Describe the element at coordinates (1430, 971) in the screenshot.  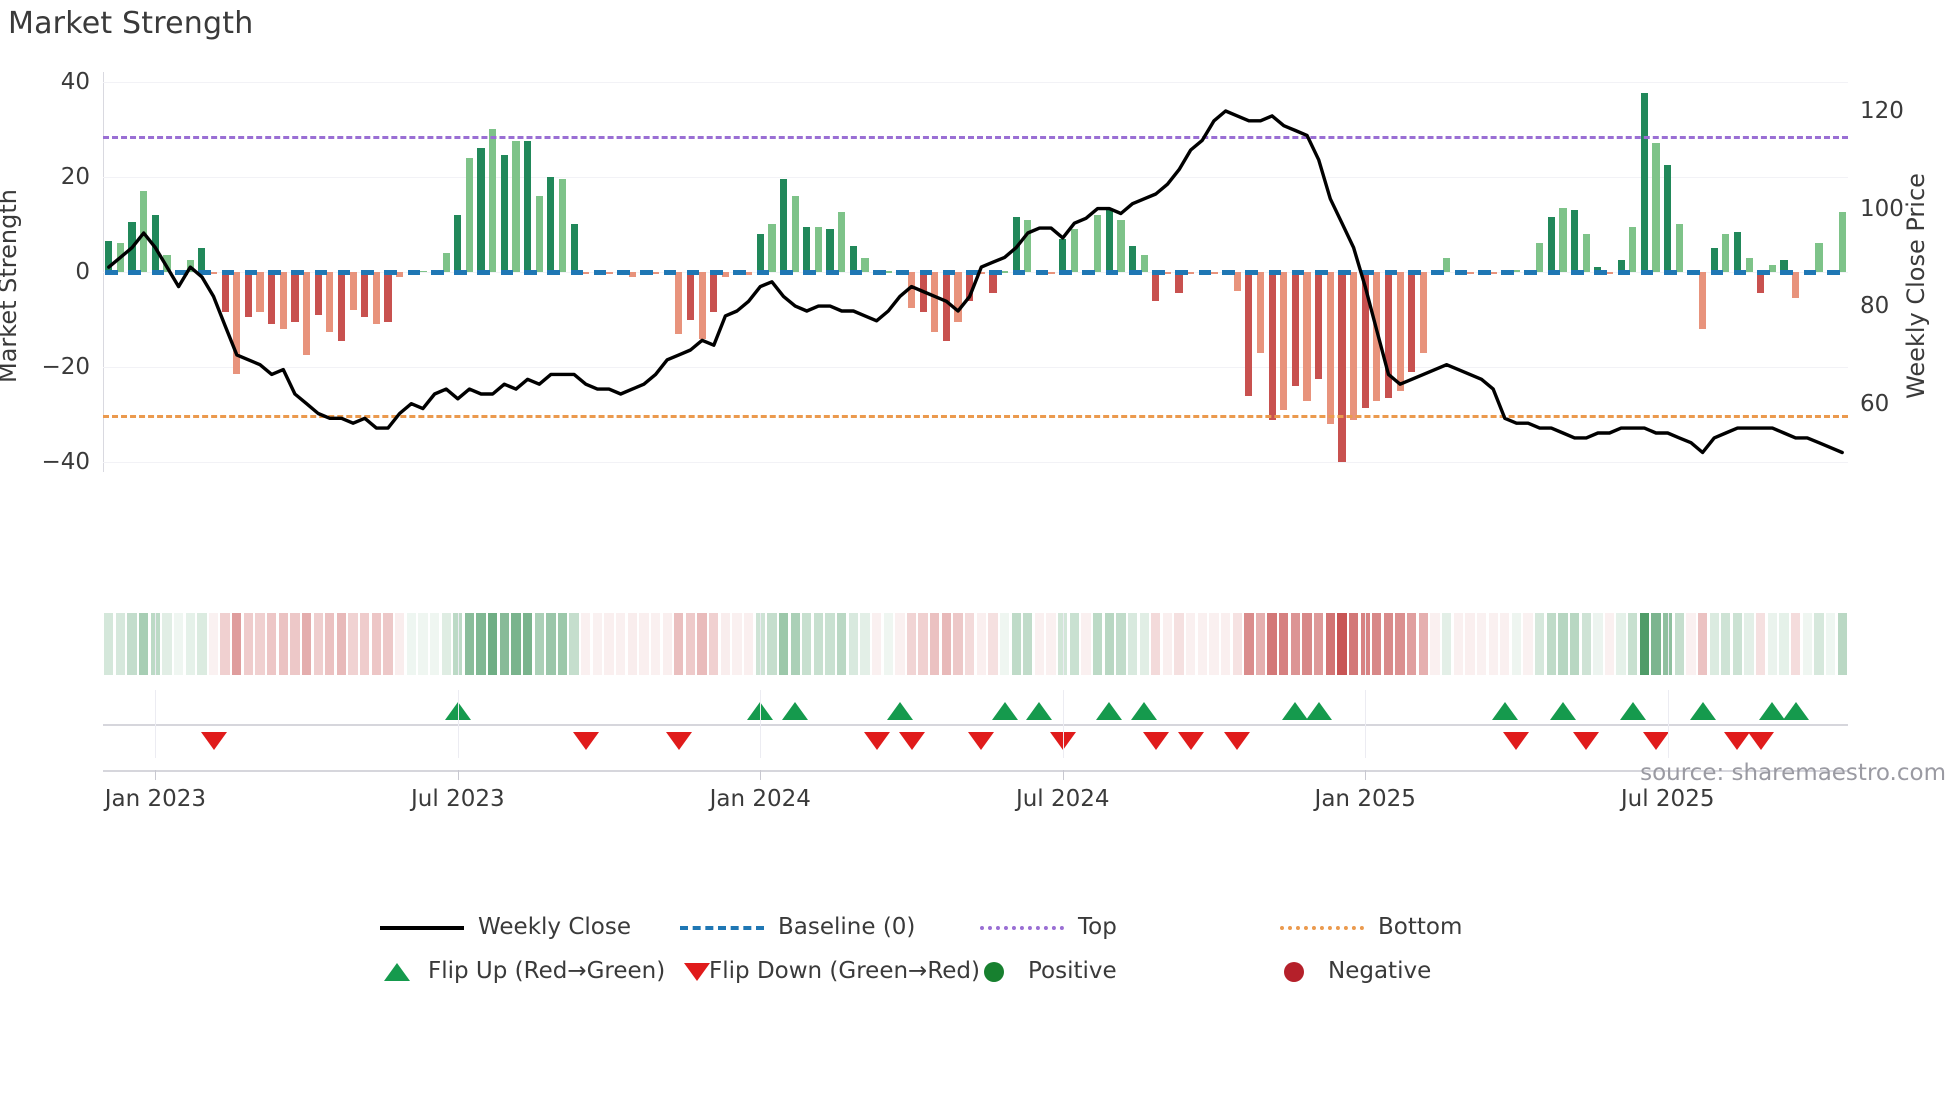
I see `legend-negative: Negative` at that location.